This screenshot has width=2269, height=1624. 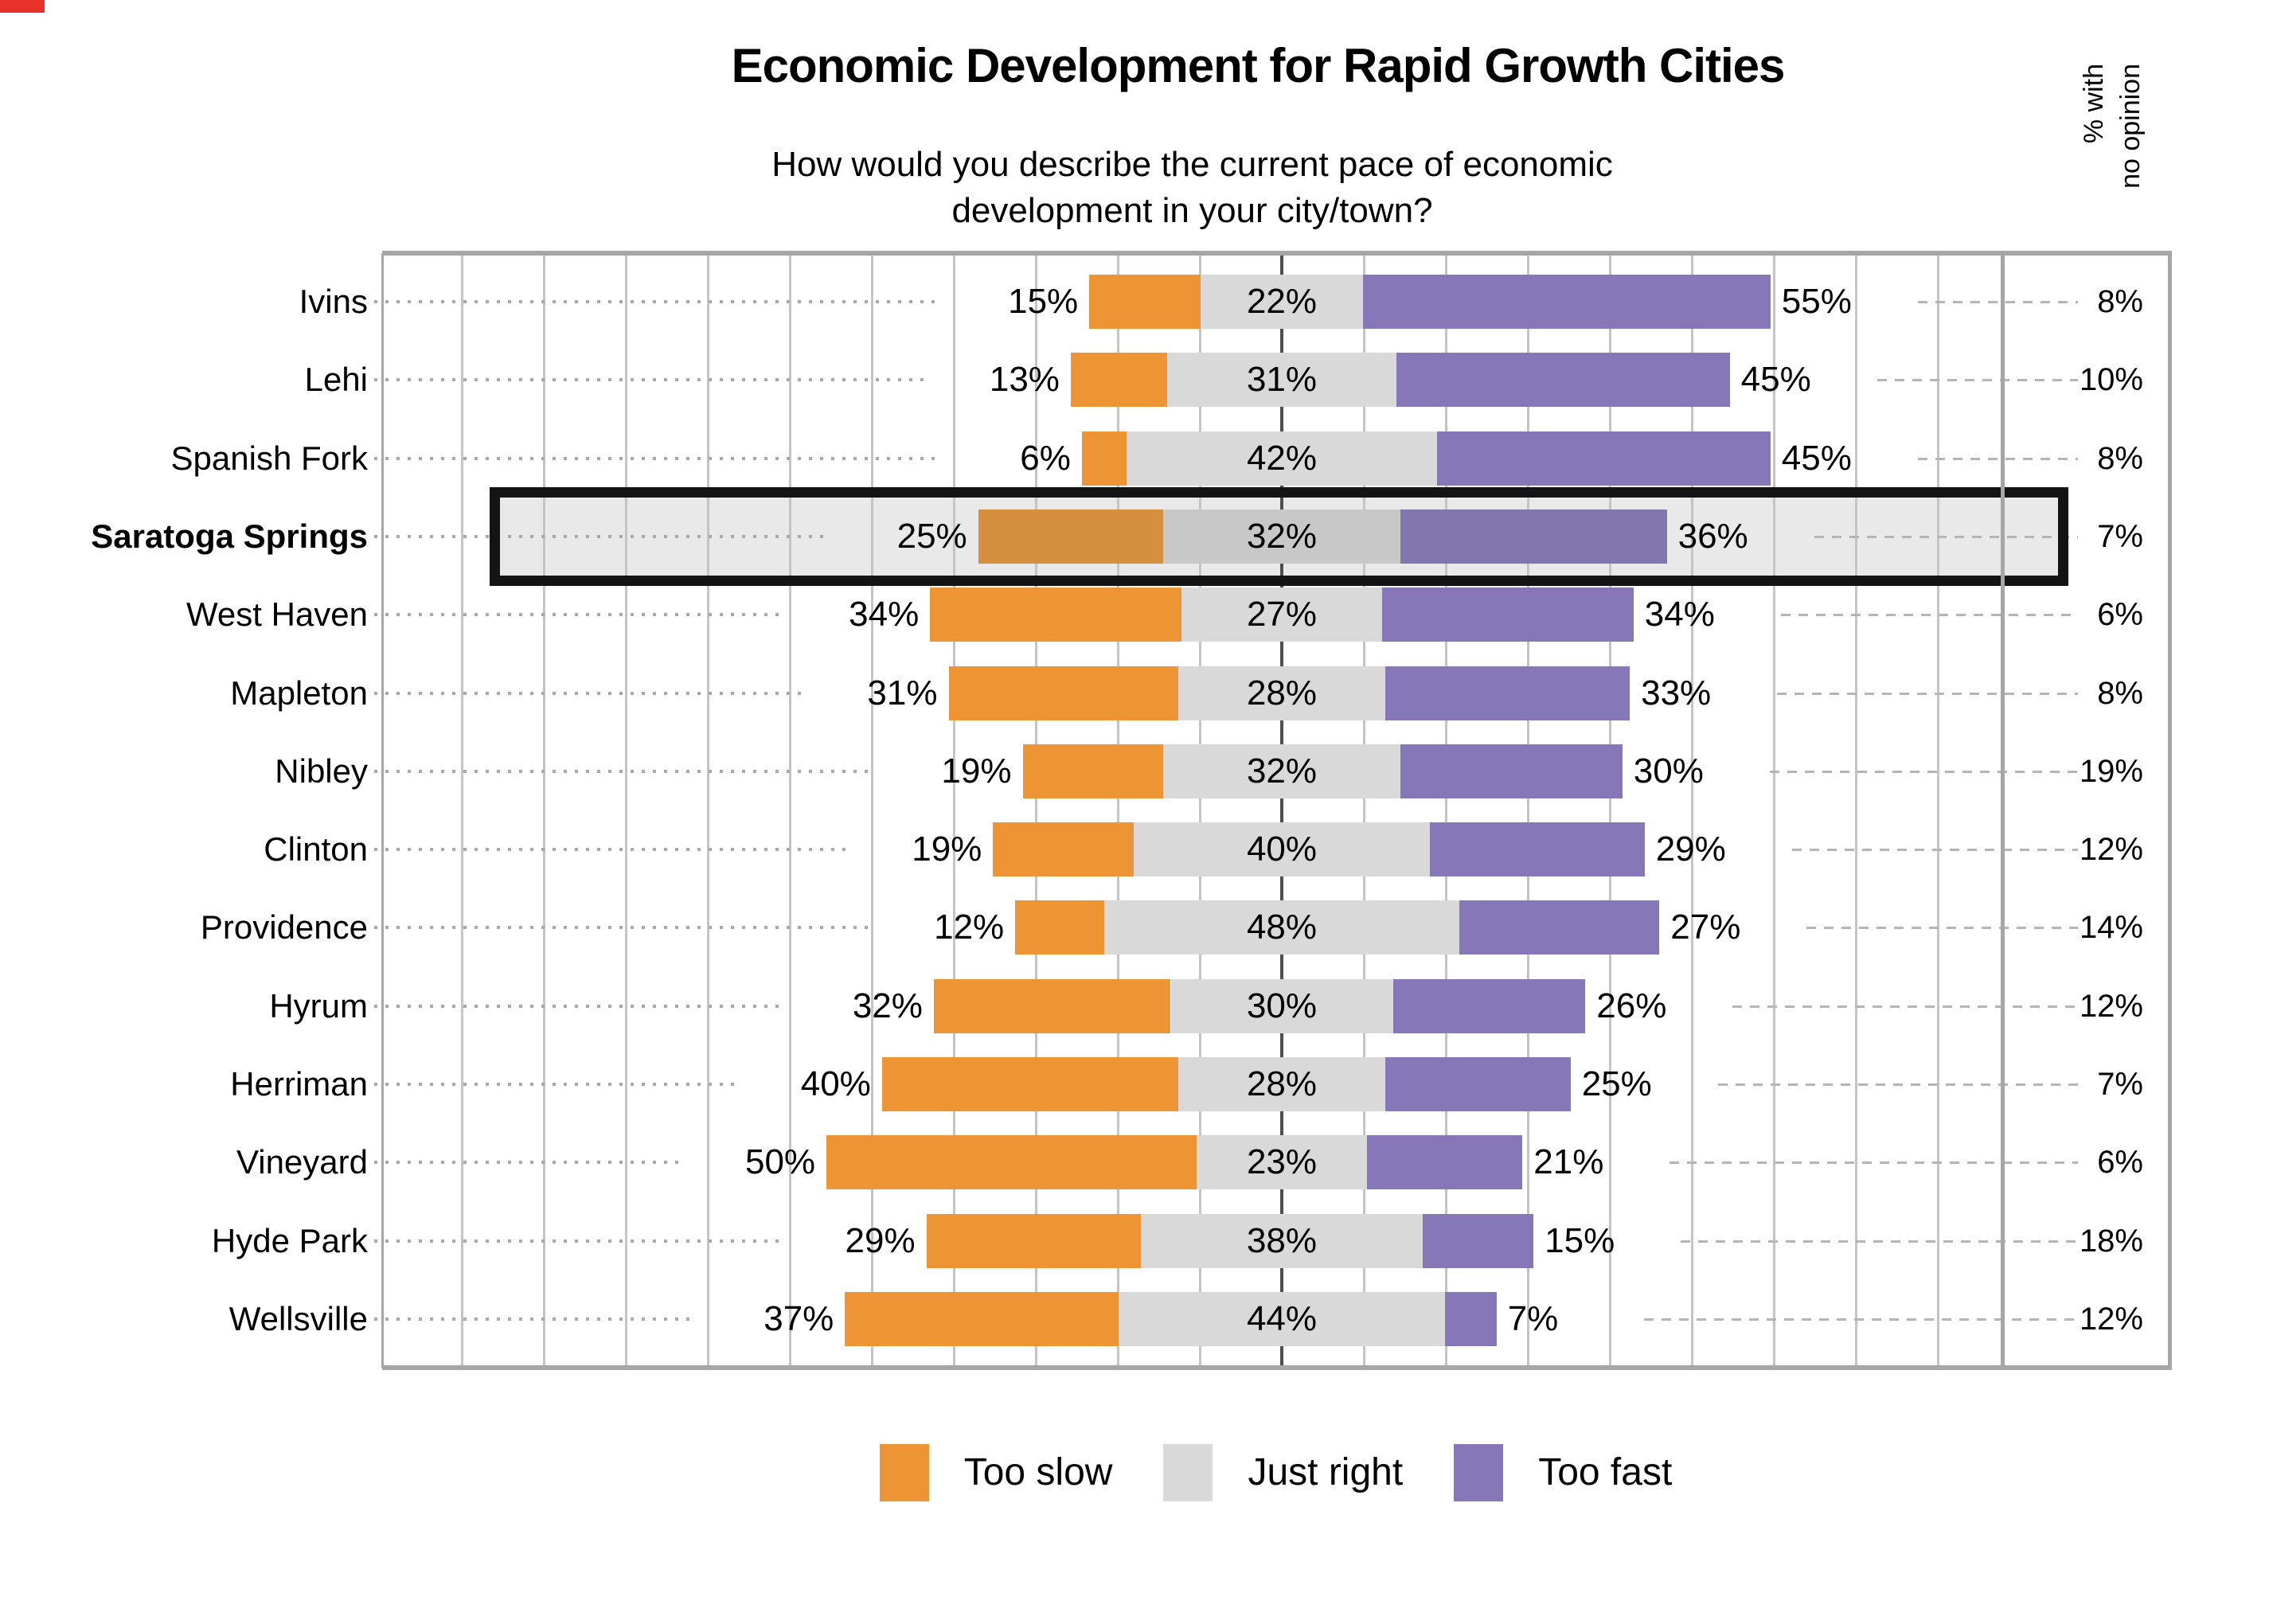 I want to click on no-opinion-value: 7%, so click(x=2120, y=536).